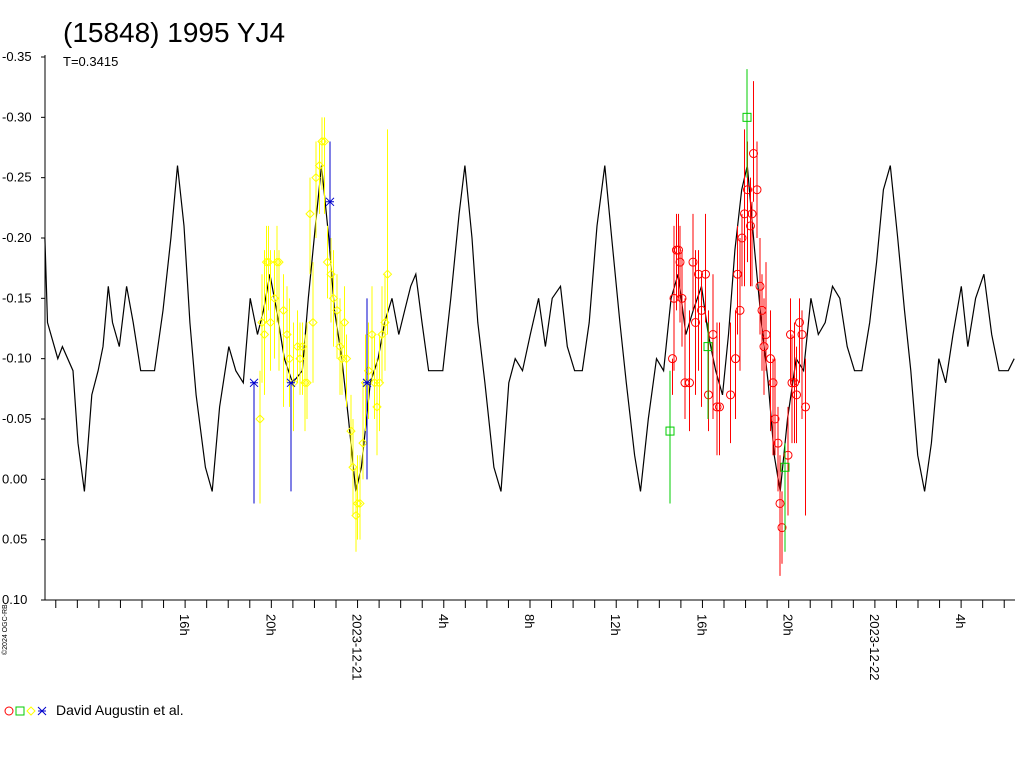 The height and width of the screenshot is (768, 1024). Describe the element at coordinates (14, 478) in the screenshot. I see `y-tick-label: 0.00` at that location.